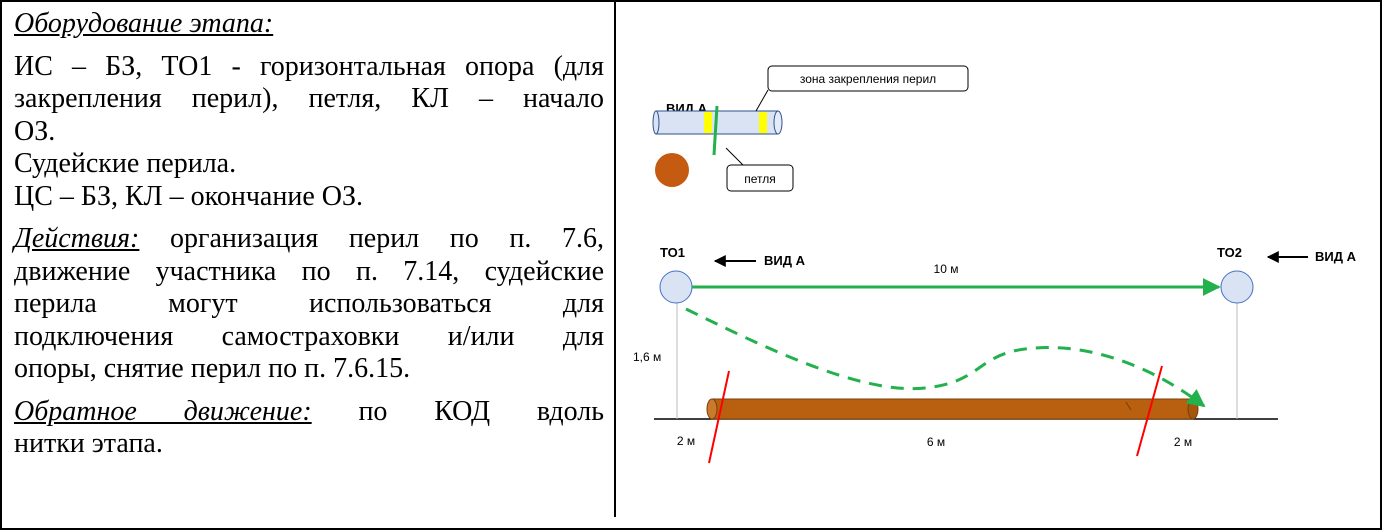 This screenshot has height=530, width=1384. Describe the element at coordinates (188, 196) in the screenshot. I see `equipment-line: ЦС – БЗ, КЛ – окончание ОЗ.` at that location.